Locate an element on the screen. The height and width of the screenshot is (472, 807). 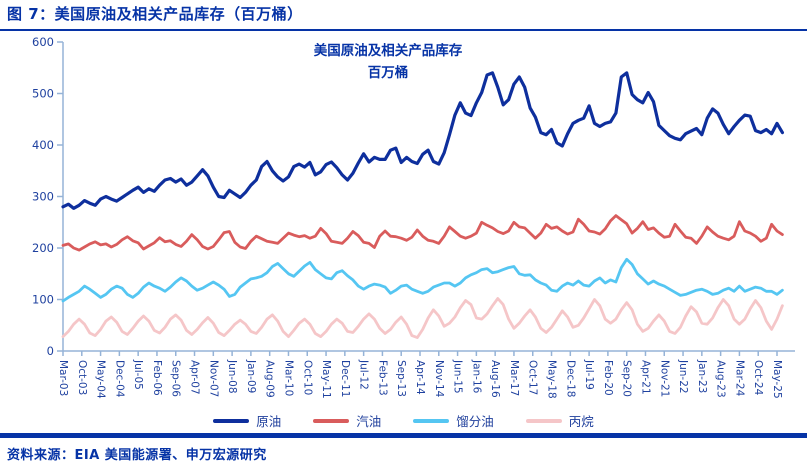
legend-item-propane: 丙烷 is located at coordinates (559, 420).